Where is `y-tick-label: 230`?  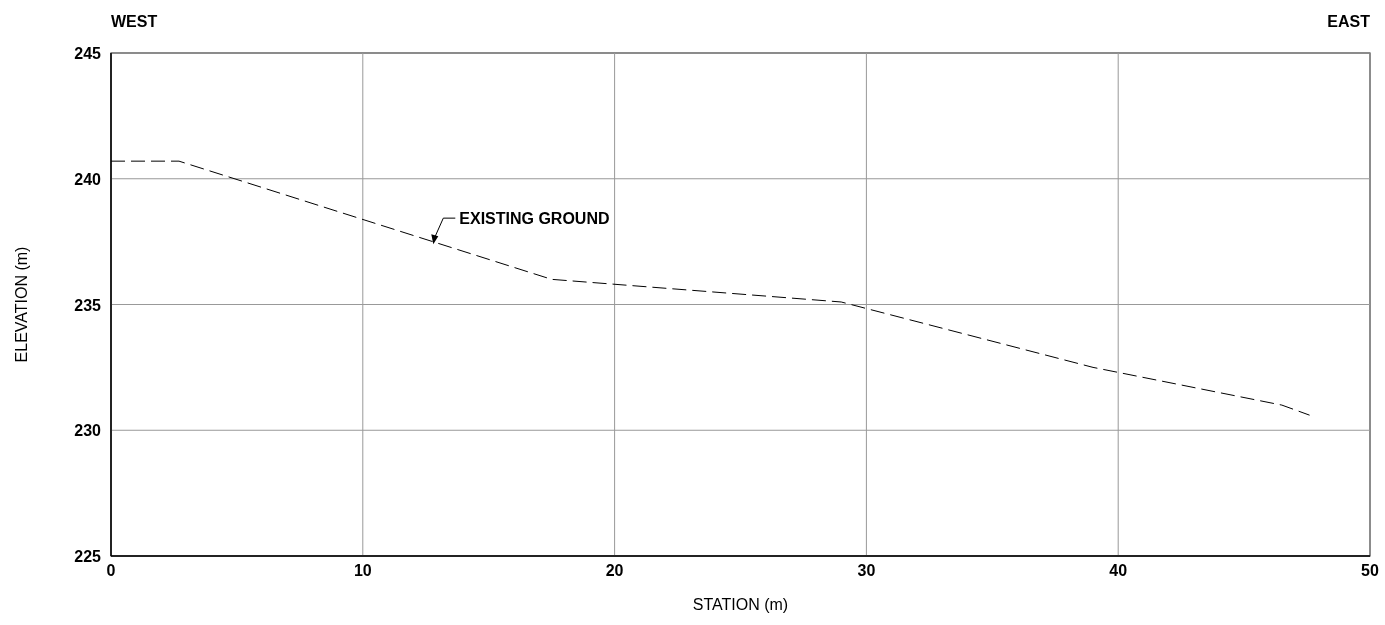
y-tick-label: 230 is located at coordinates (88, 431).